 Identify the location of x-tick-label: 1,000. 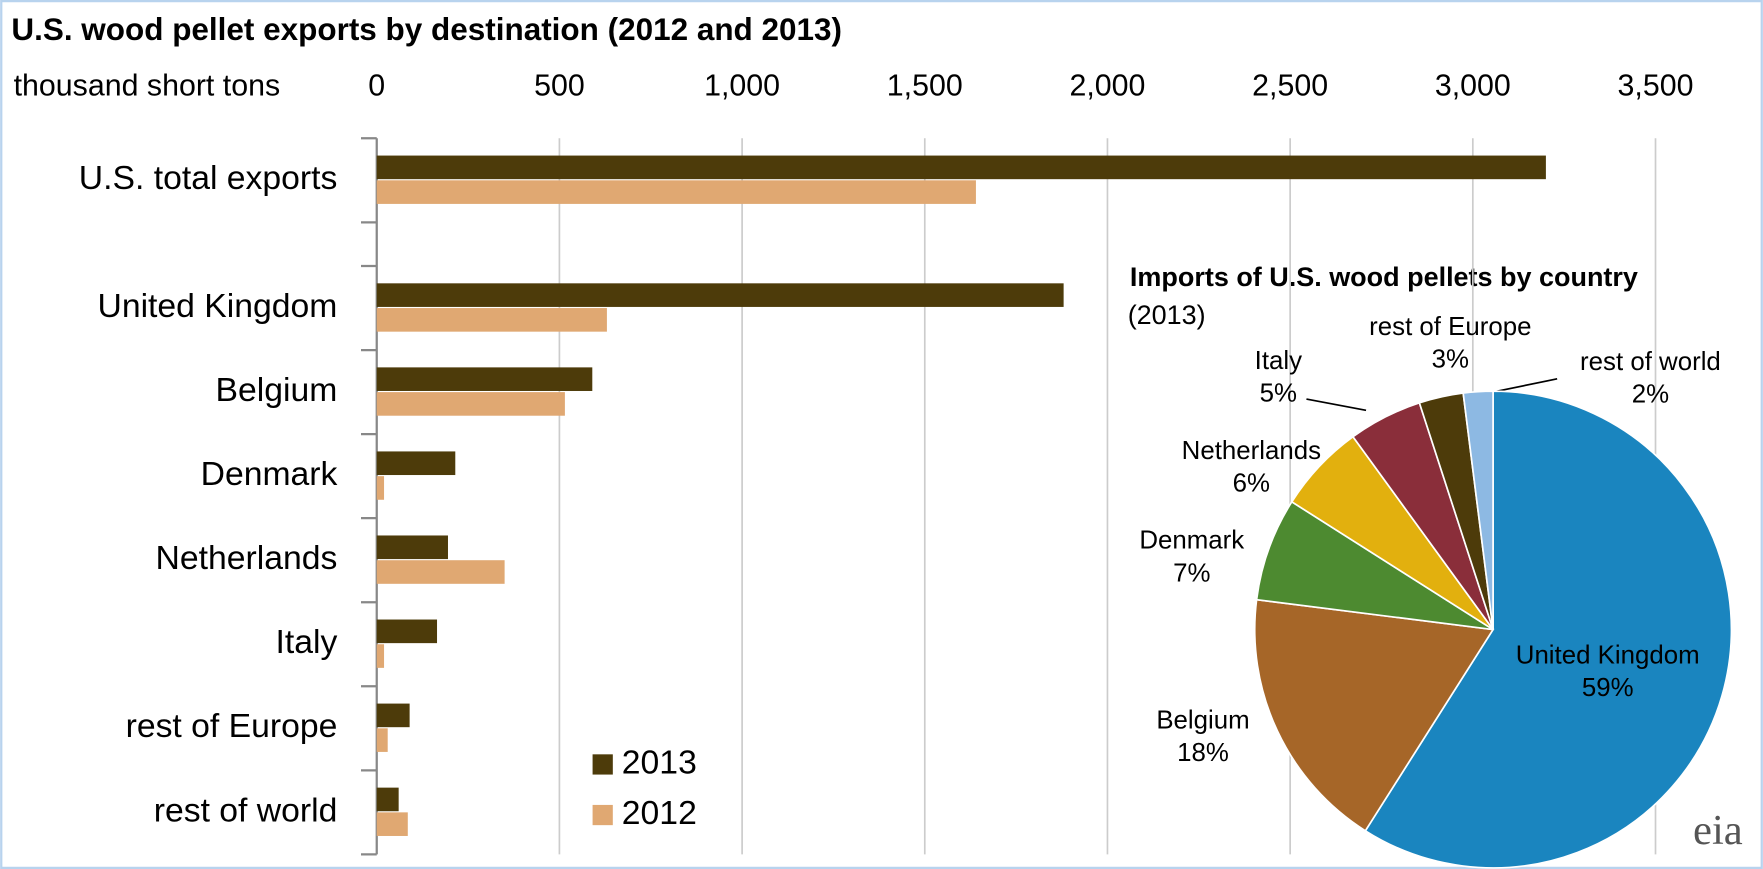
(742, 86).